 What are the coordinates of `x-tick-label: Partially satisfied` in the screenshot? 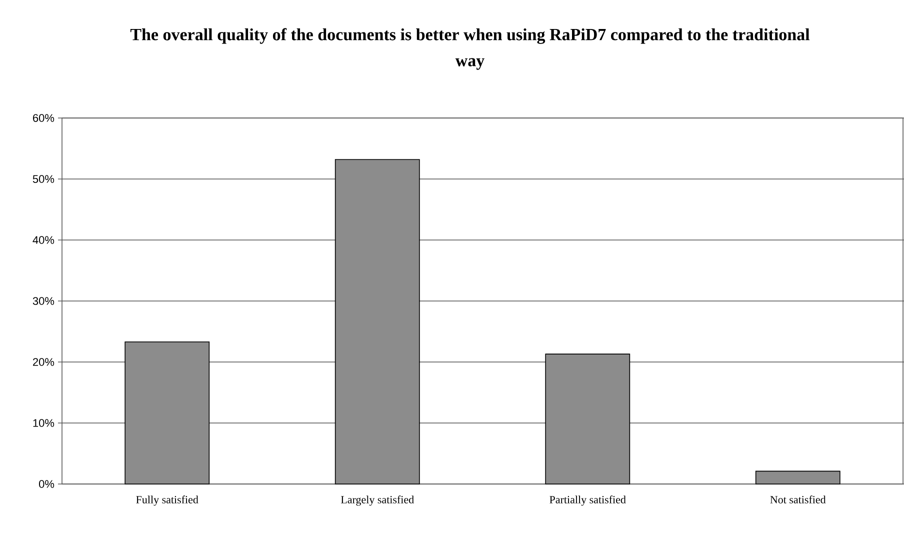 It's located at (588, 501).